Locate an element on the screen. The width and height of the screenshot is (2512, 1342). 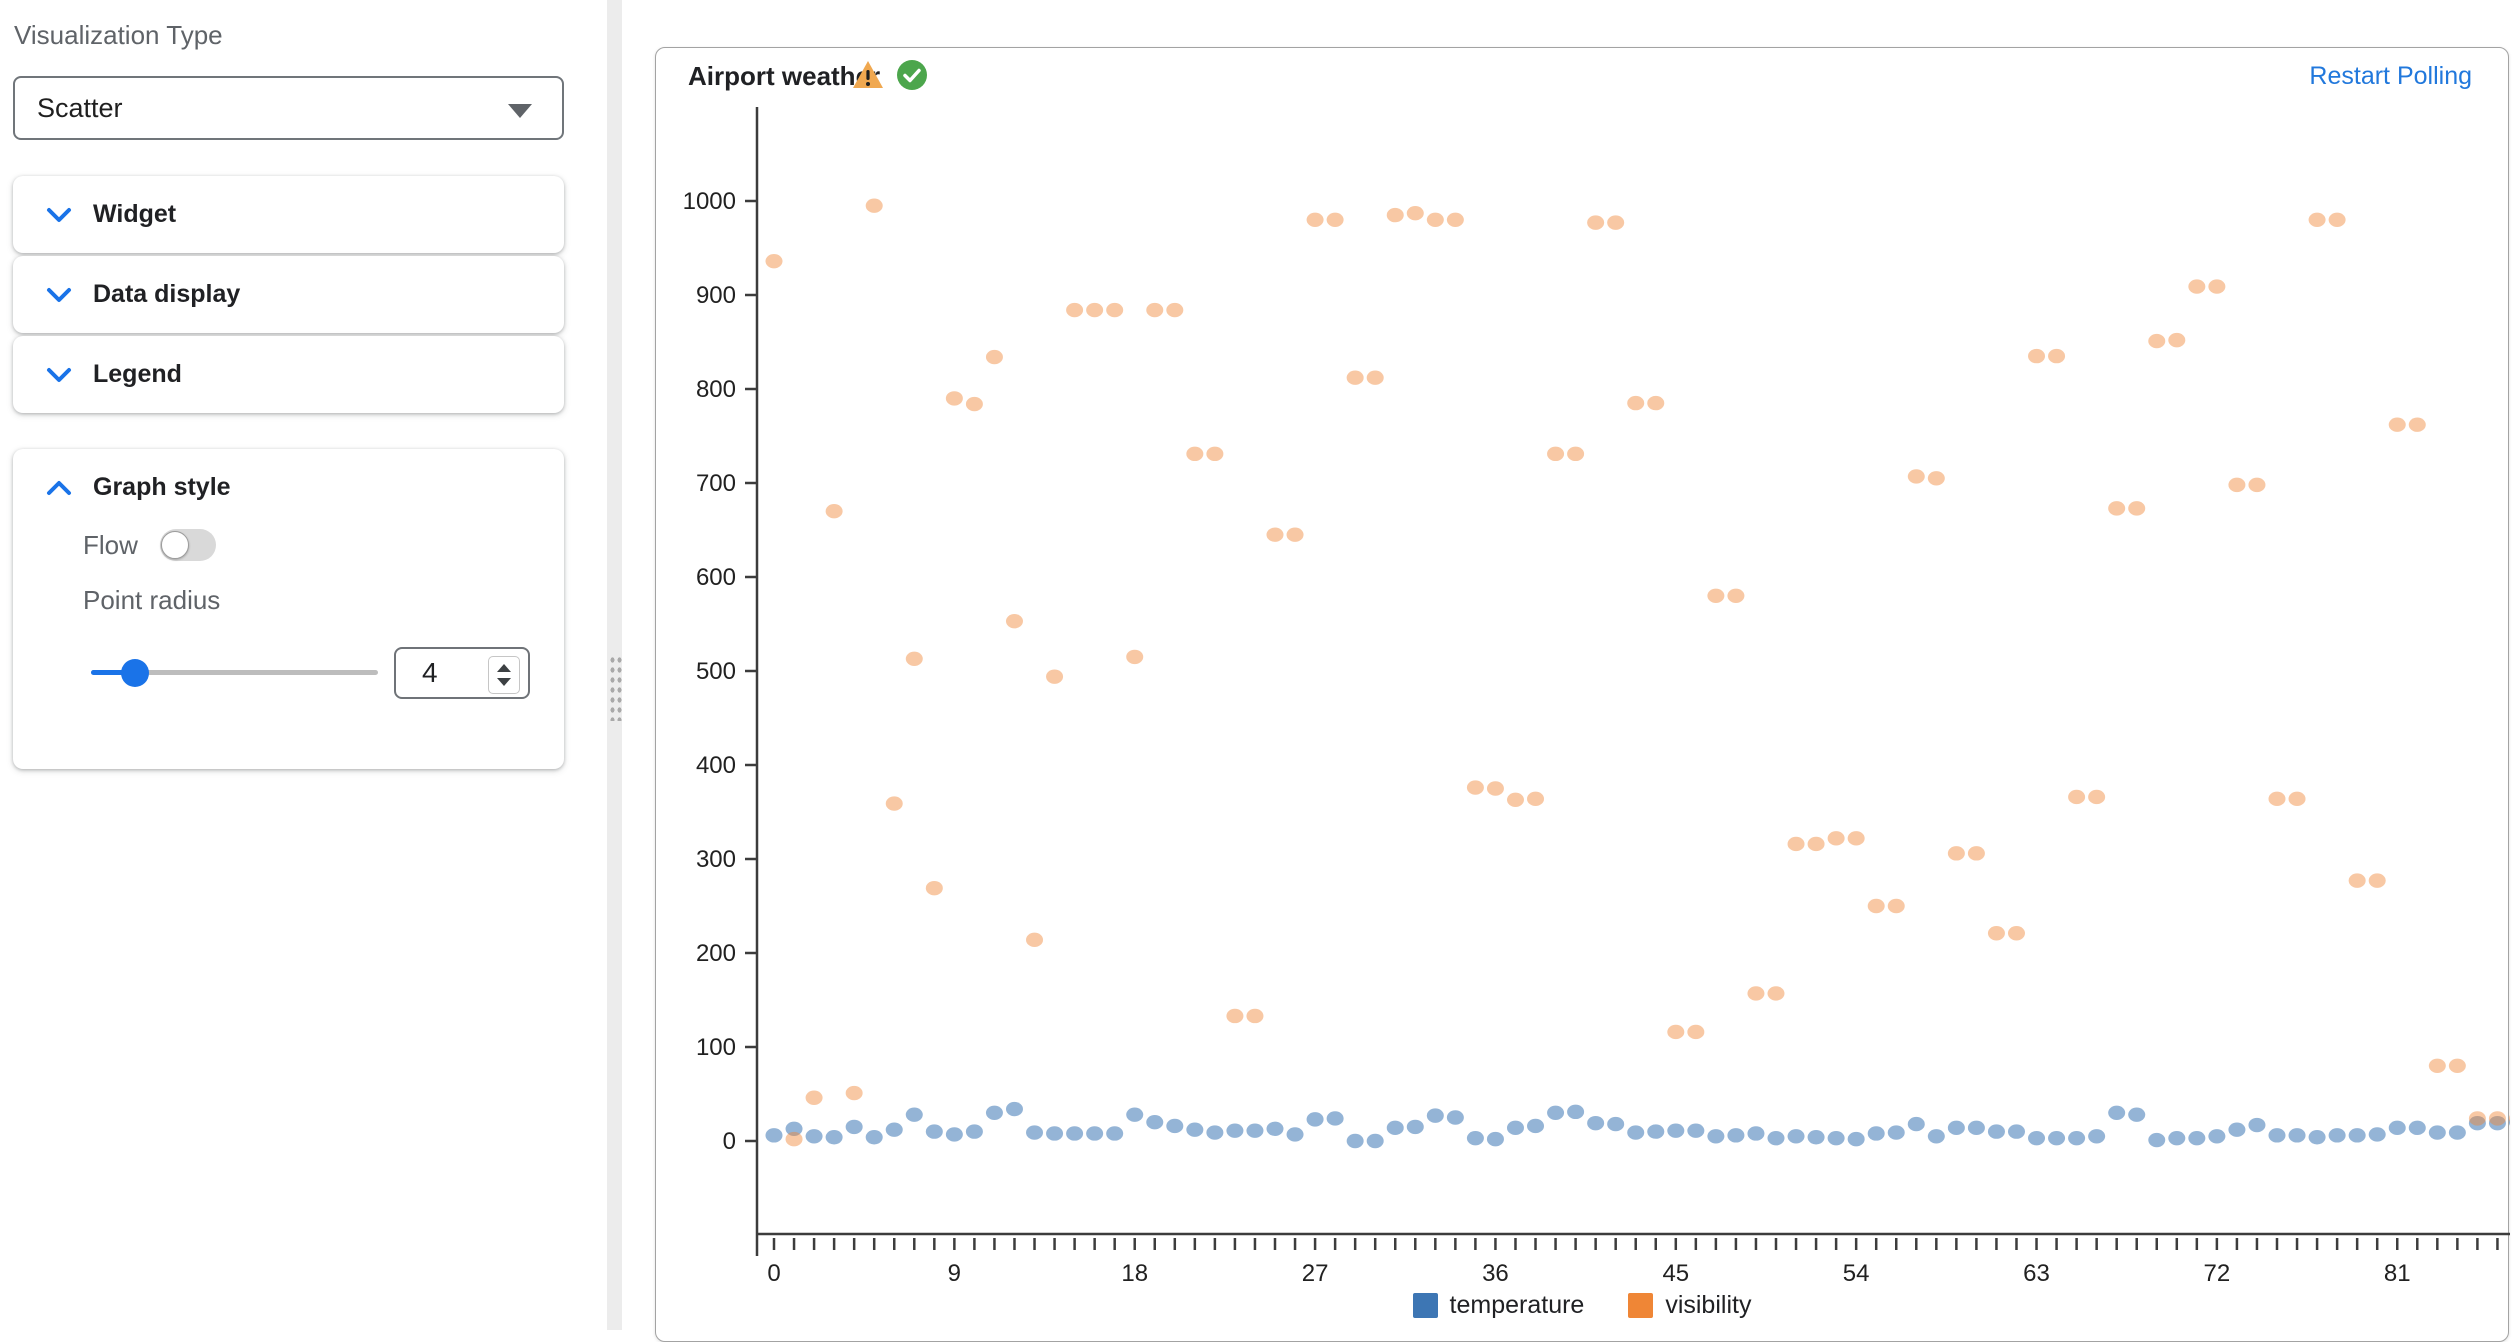
y-axis: 0 100 200 300 400 500 600 700 800 900 1000 is located at coordinates (721, 670).